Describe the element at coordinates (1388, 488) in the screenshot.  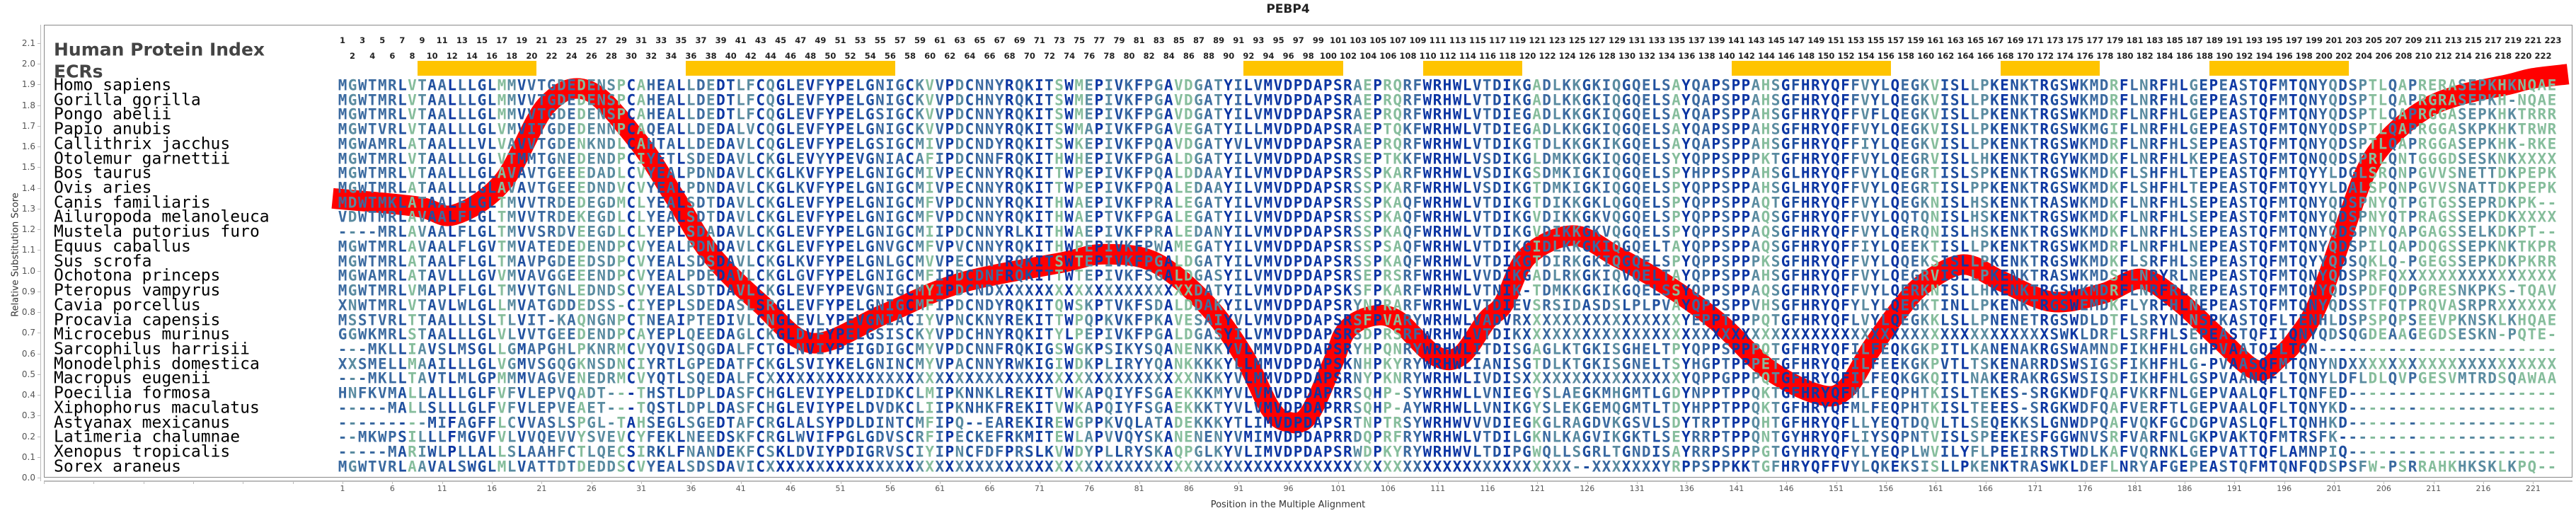
I see `x-tick-label: 106` at that location.